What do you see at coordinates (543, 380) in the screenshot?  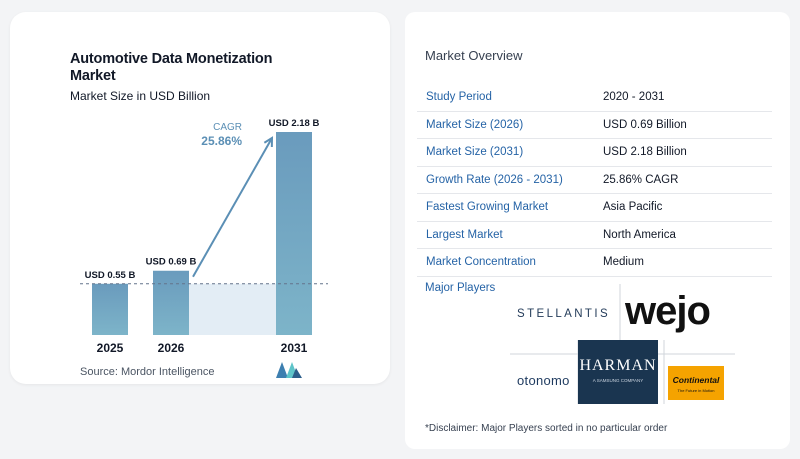 I see `otonomo-logo: otonomo` at bounding box center [543, 380].